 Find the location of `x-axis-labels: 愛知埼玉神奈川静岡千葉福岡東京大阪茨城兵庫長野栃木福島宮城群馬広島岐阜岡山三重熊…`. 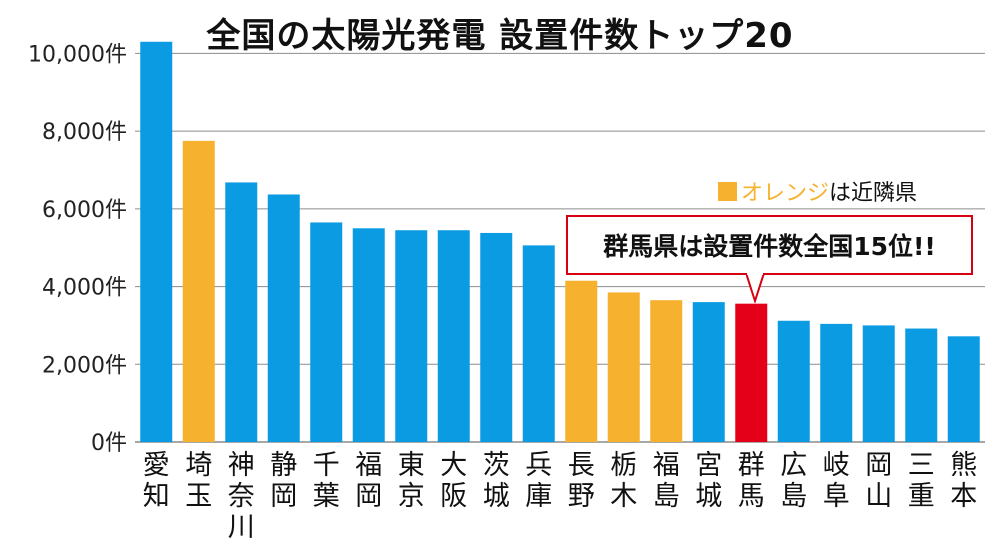

x-axis-labels: 愛知埼玉神奈川静岡千葉福岡東京大阪茨城兵庫長野栃木福島宮城群馬広島岐阜岡山三重熊… is located at coordinates (560, 496).